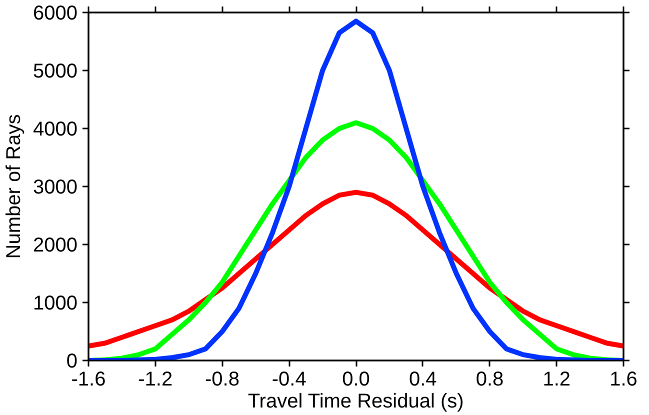  I want to click on x-tick-label: -0.8, so click(222, 379).